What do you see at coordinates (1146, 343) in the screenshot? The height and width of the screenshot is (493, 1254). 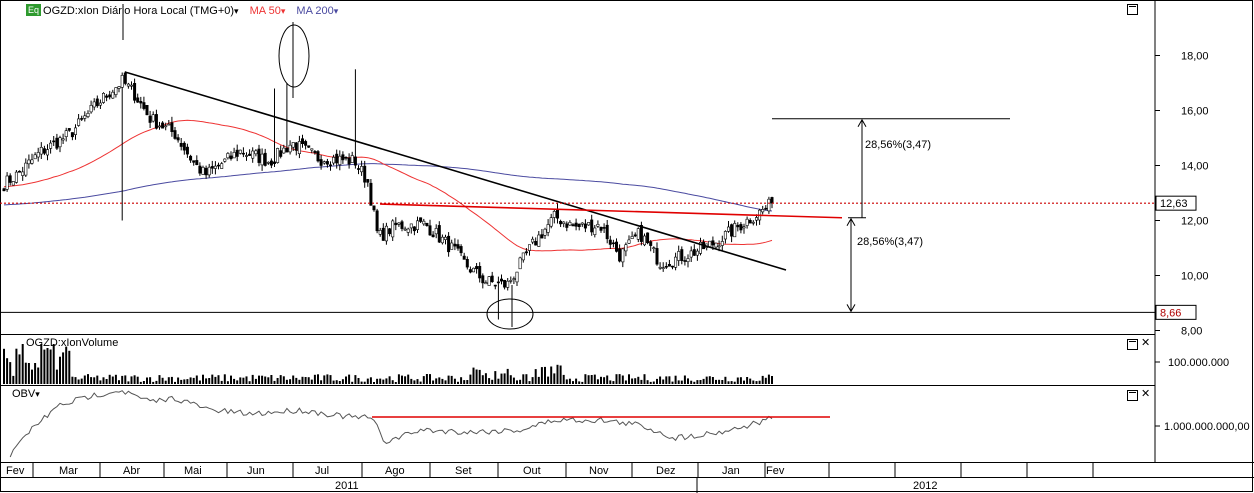 I see `close-volume-panel-icon: ✕` at bounding box center [1146, 343].